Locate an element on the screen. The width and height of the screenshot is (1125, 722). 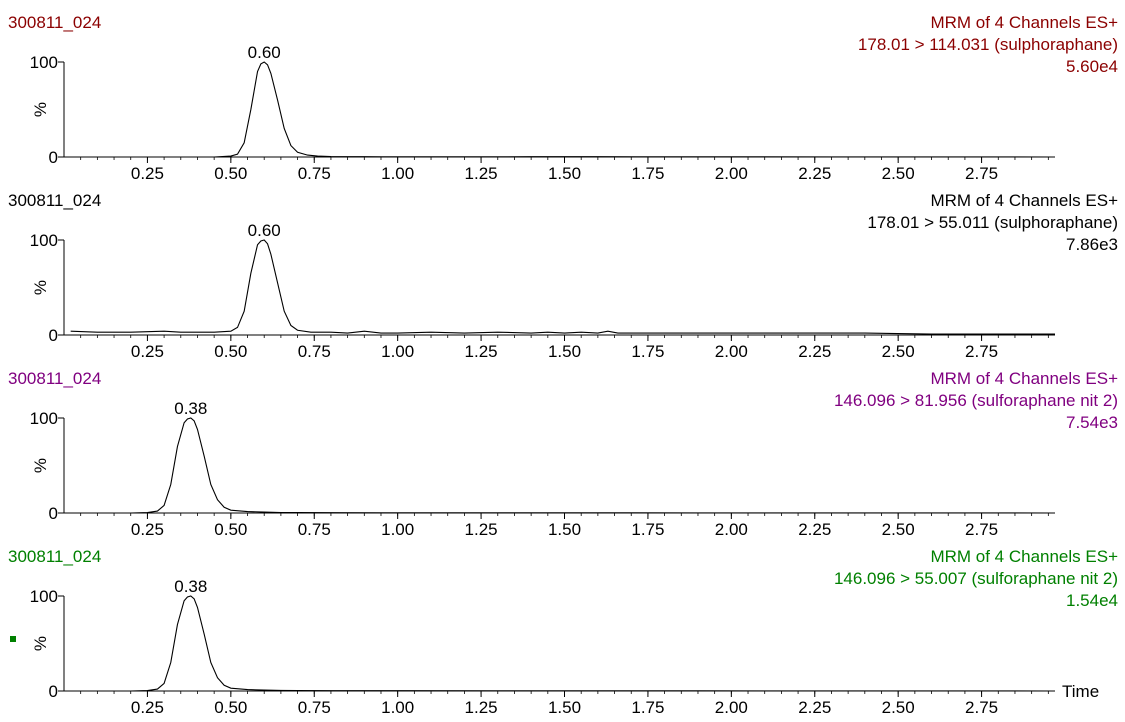
x-axis-label: Time is located at coordinates (1080, 691).